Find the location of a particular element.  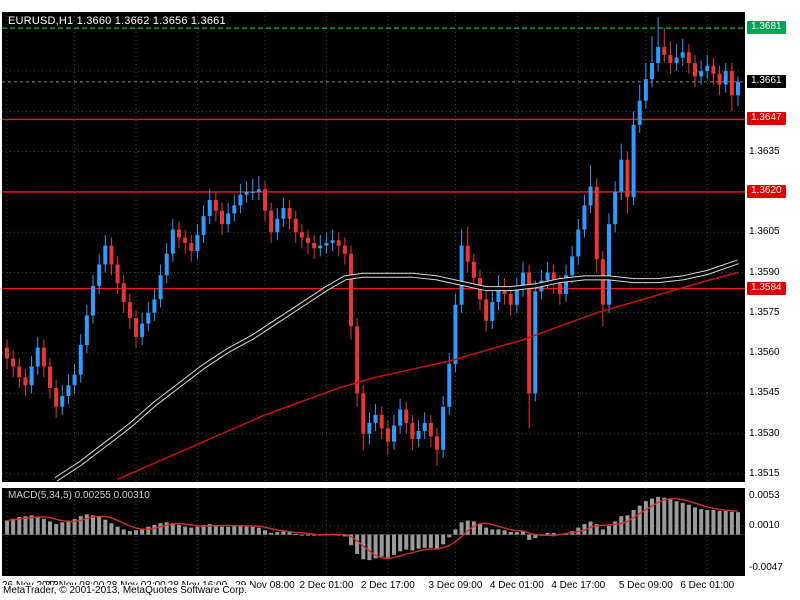

macd-histogram is located at coordinates (372, 528).